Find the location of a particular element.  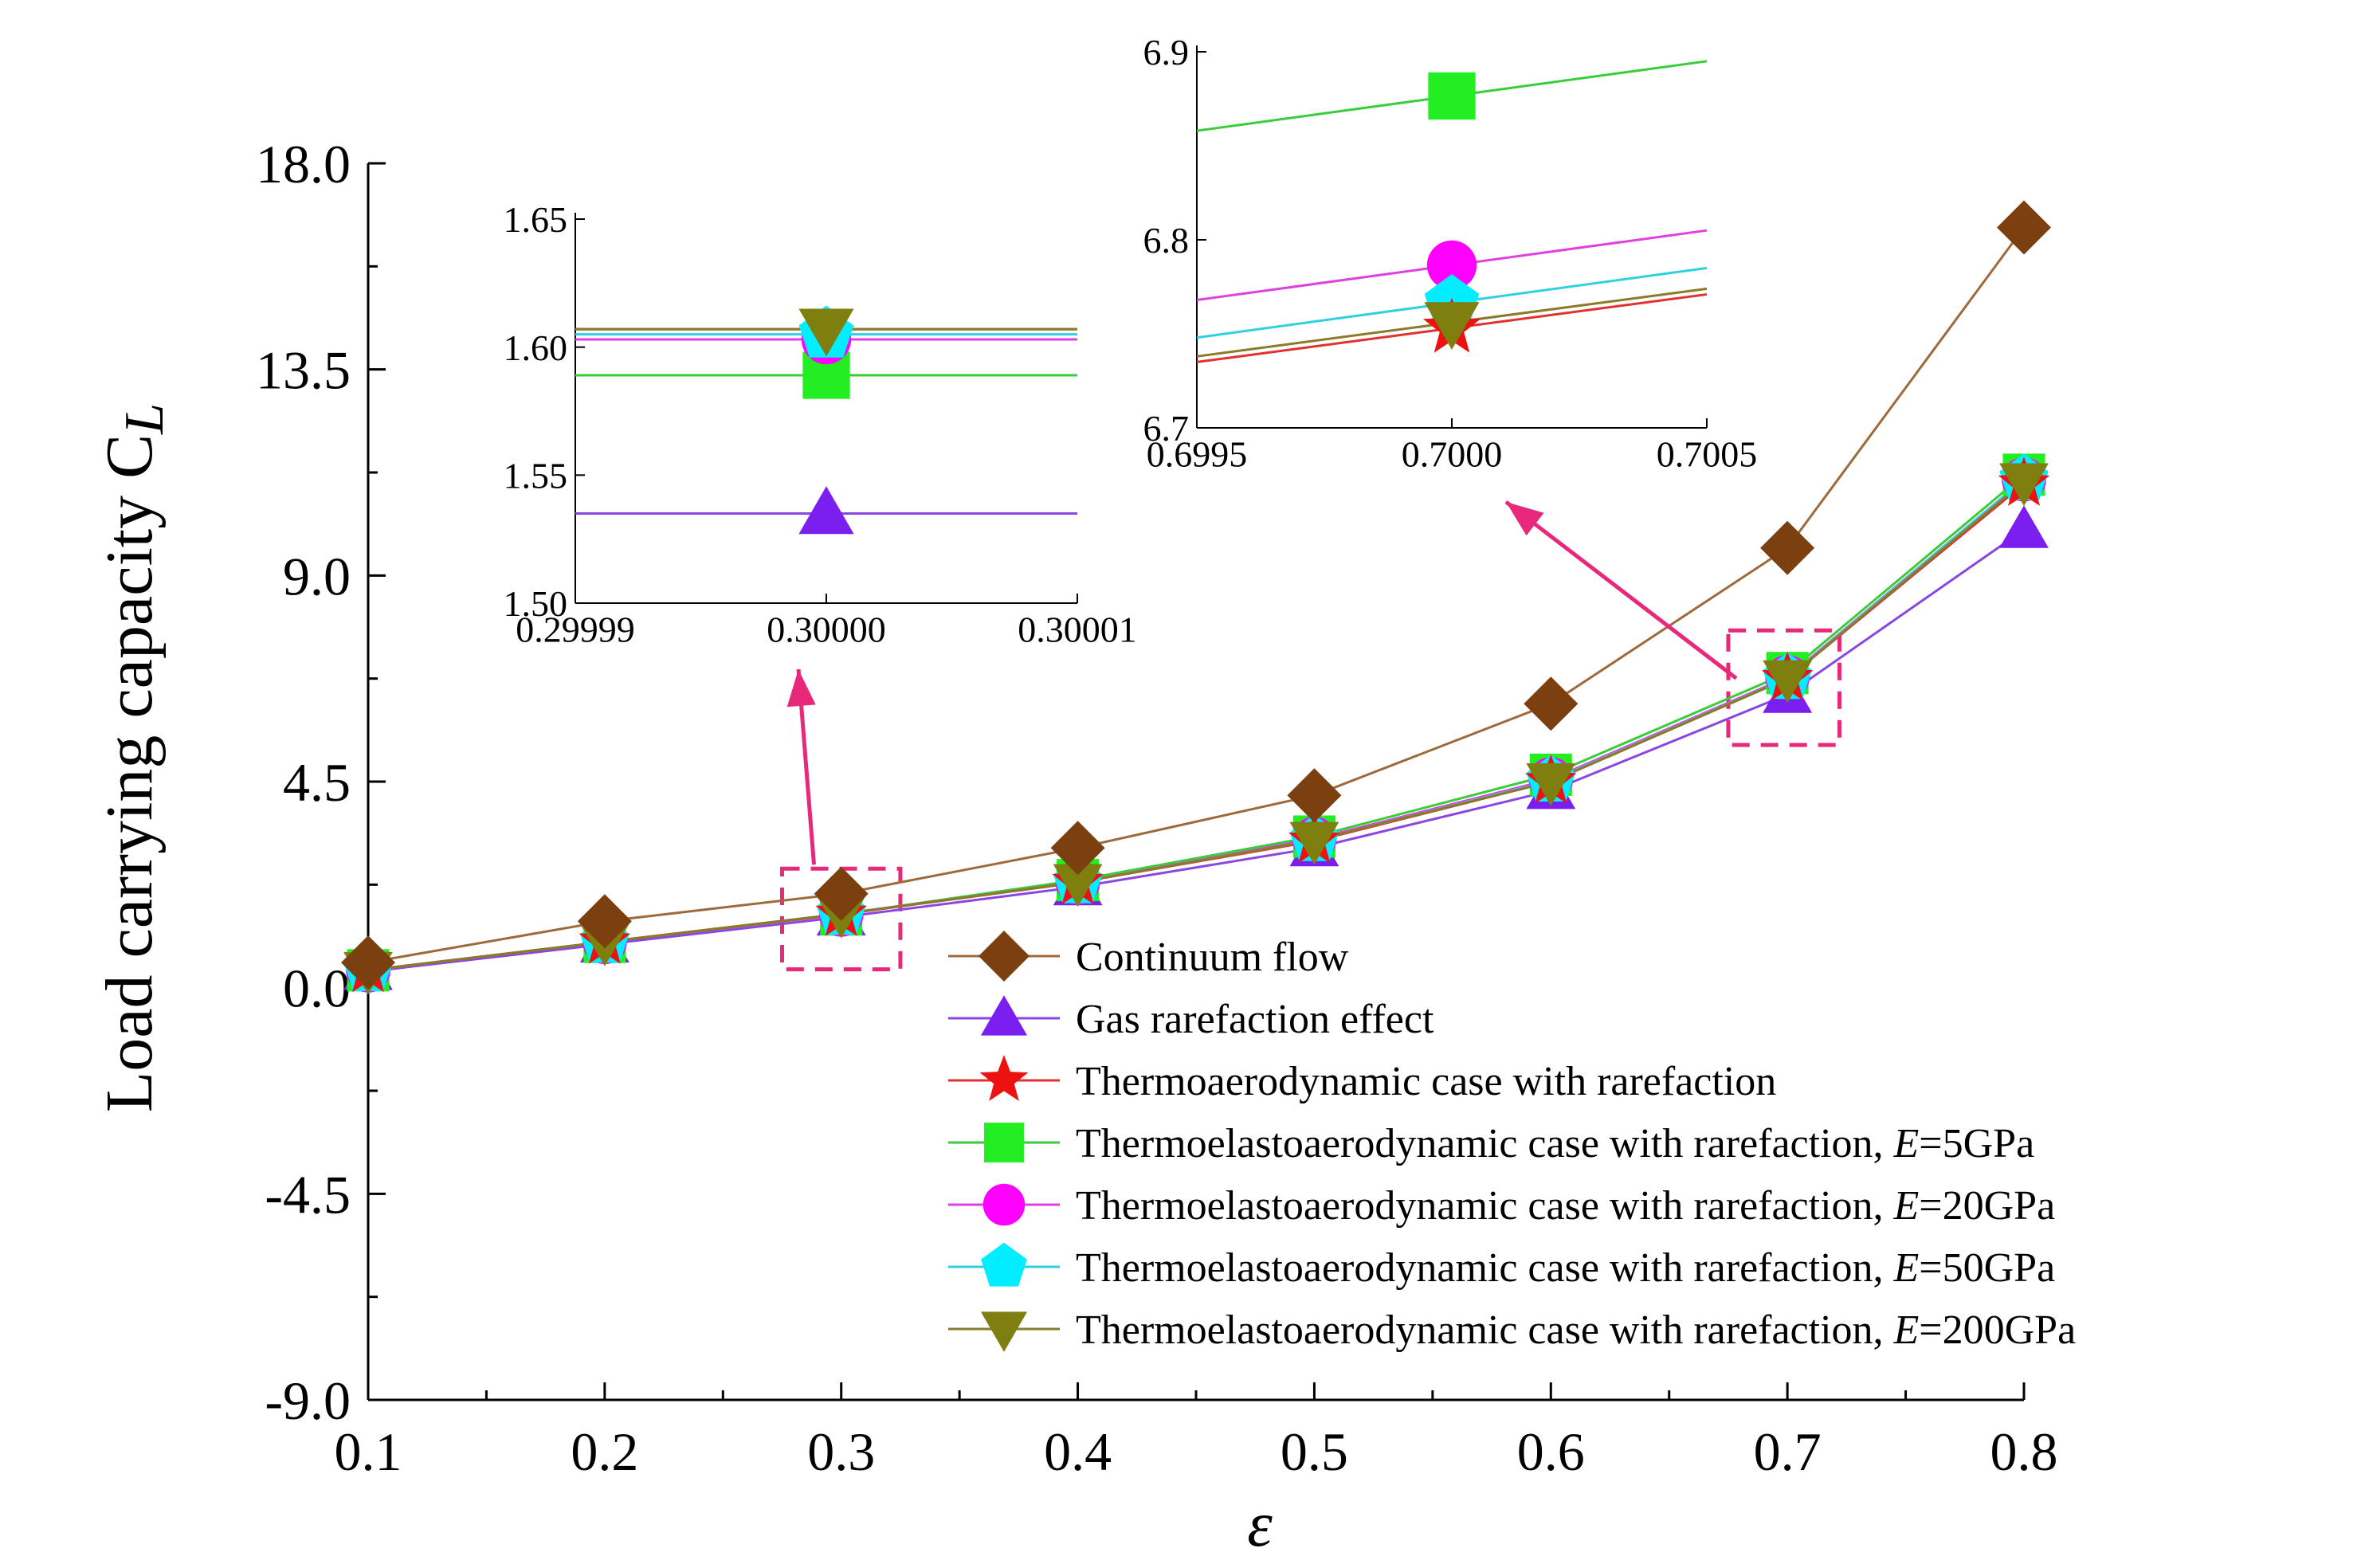

inset-y-tick-label: 1.60 is located at coordinates (536, 347).